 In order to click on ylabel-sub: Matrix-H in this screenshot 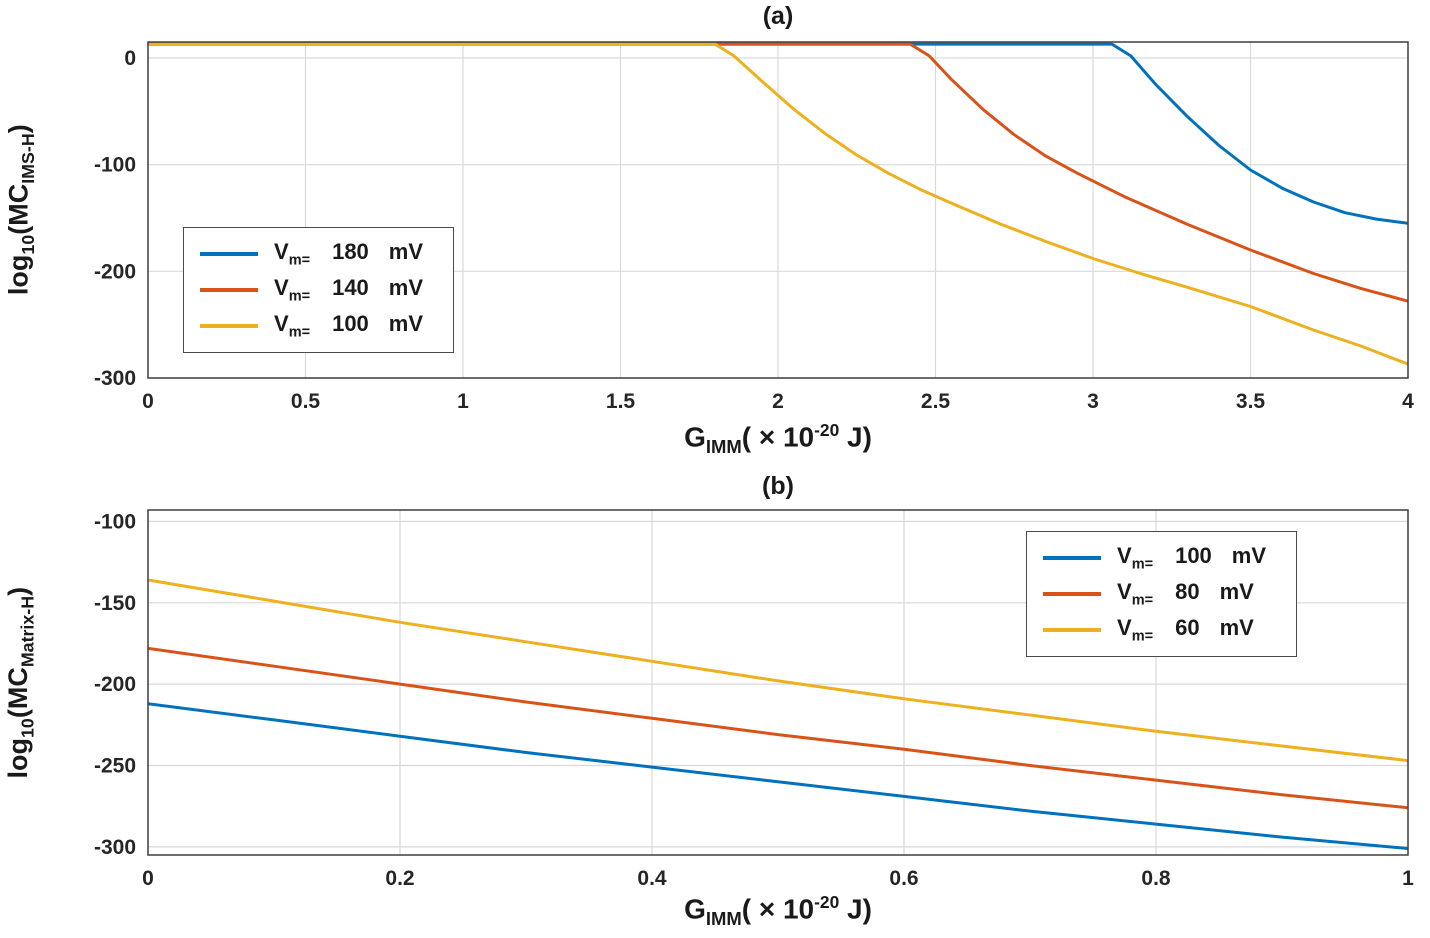, I will do `click(27, 631)`.